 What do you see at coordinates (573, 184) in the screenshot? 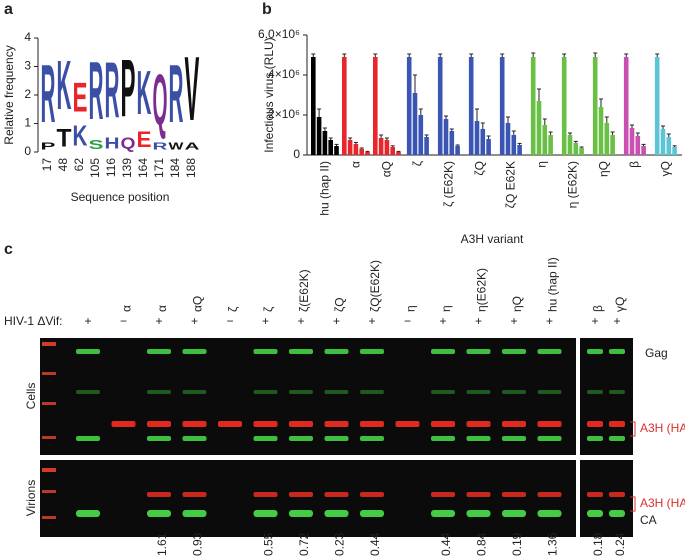
I see `x-tick-label: η (E62K)` at bounding box center [573, 184].